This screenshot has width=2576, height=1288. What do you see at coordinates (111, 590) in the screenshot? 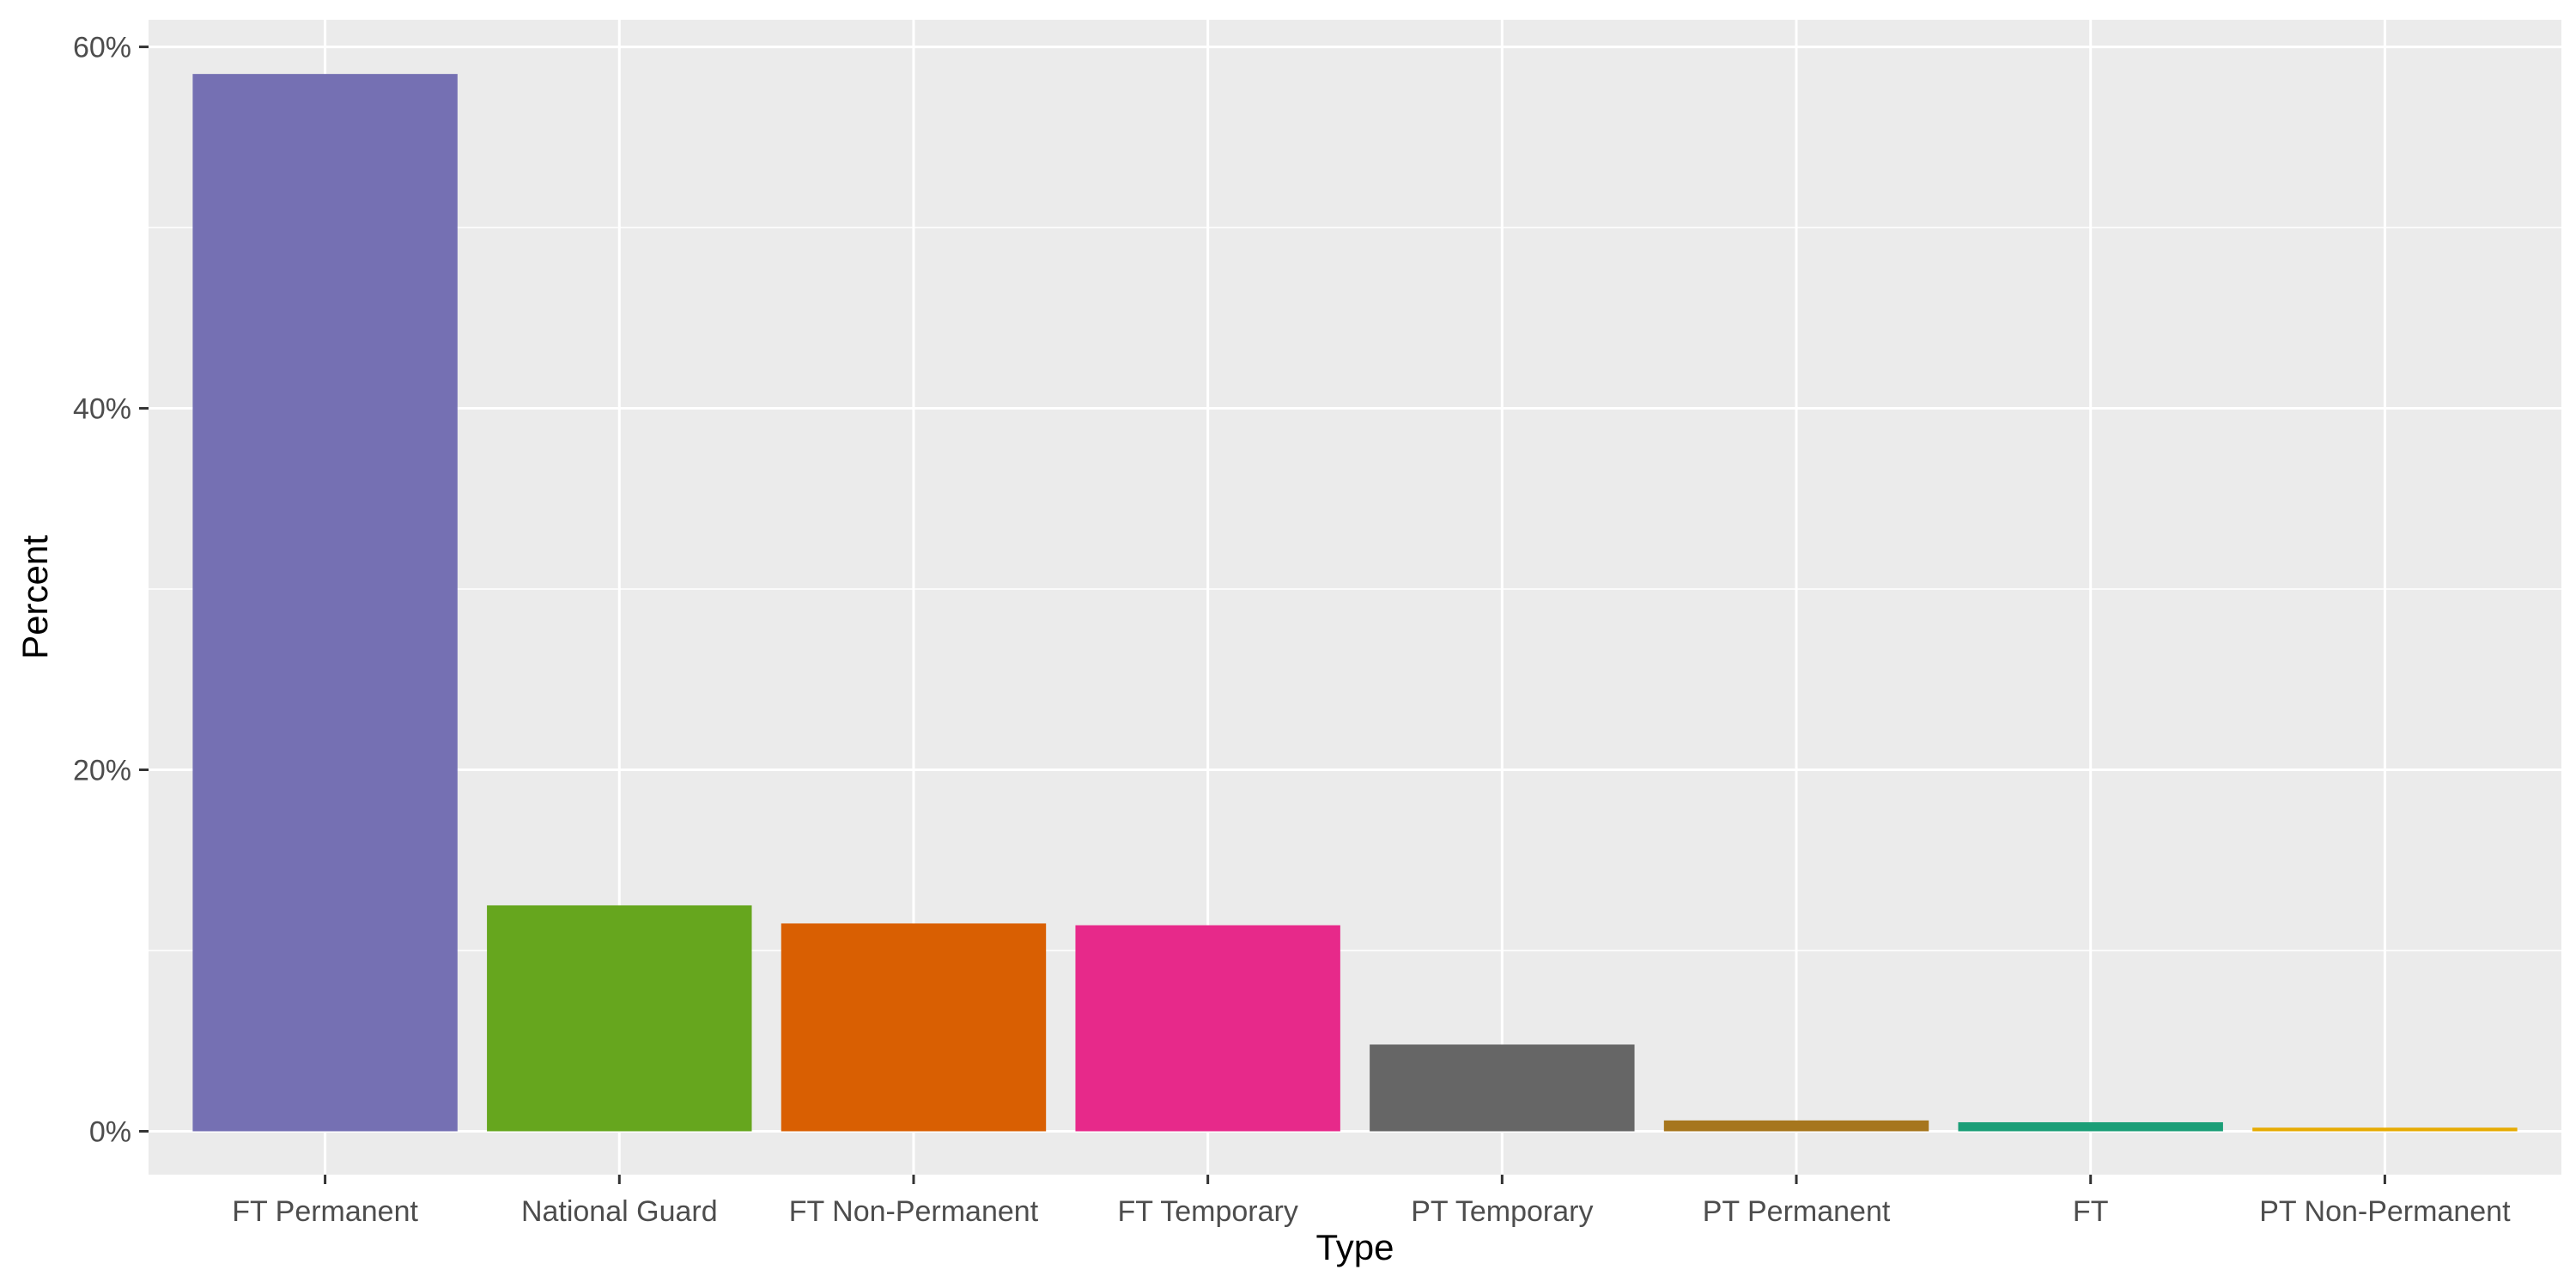
I see `y-axis: 0% 20% 40% 60%` at bounding box center [111, 590].